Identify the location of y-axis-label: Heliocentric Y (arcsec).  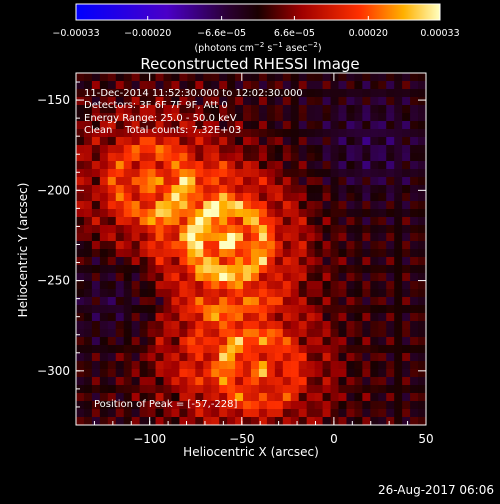
(23, 250).